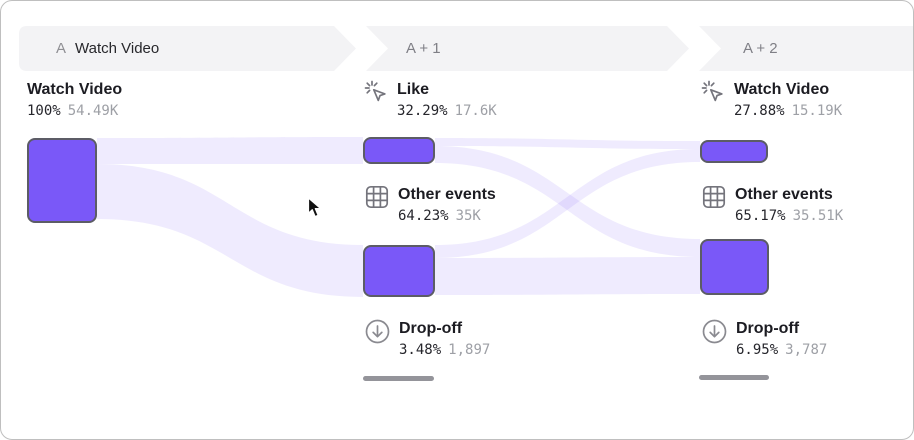  I want to click on node-stats: 3.48% 1,897, so click(444, 350).